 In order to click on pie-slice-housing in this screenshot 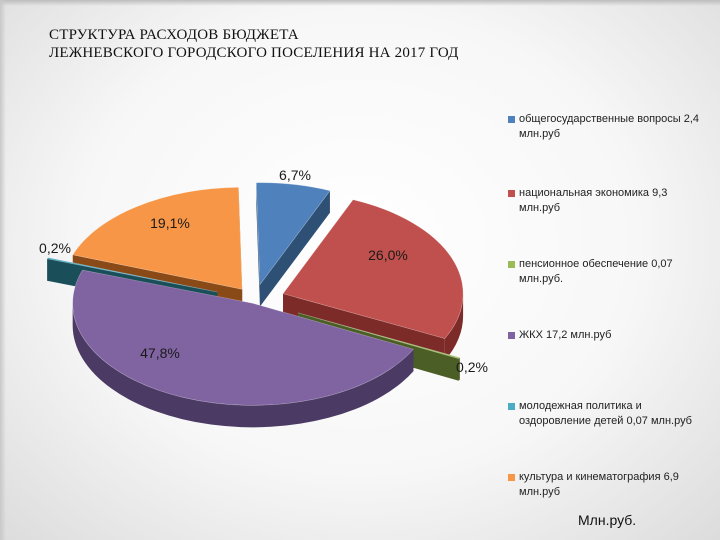, I will do `click(243, 348)`.